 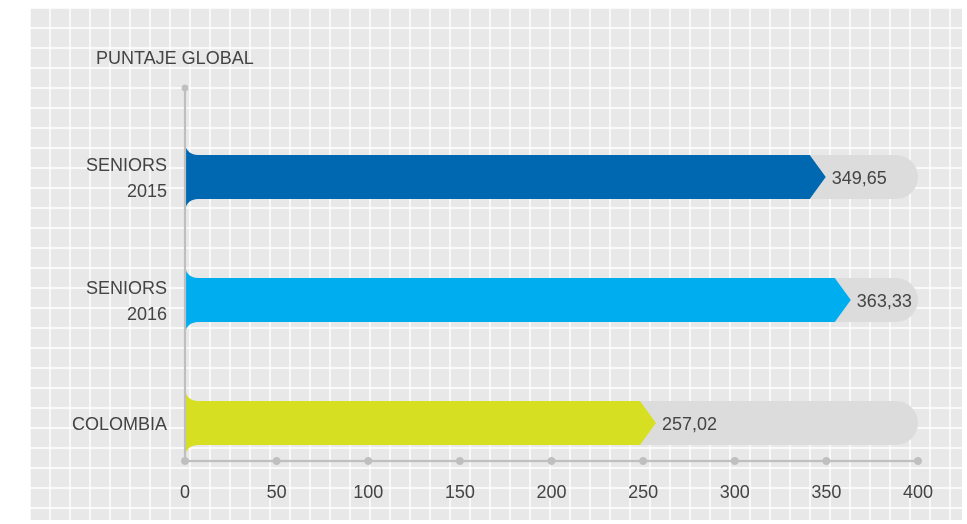 What do you see at coordinates (551, 492) in the screenshot?
I see `x-tick-label: 200` at bounding box center [551, 492].